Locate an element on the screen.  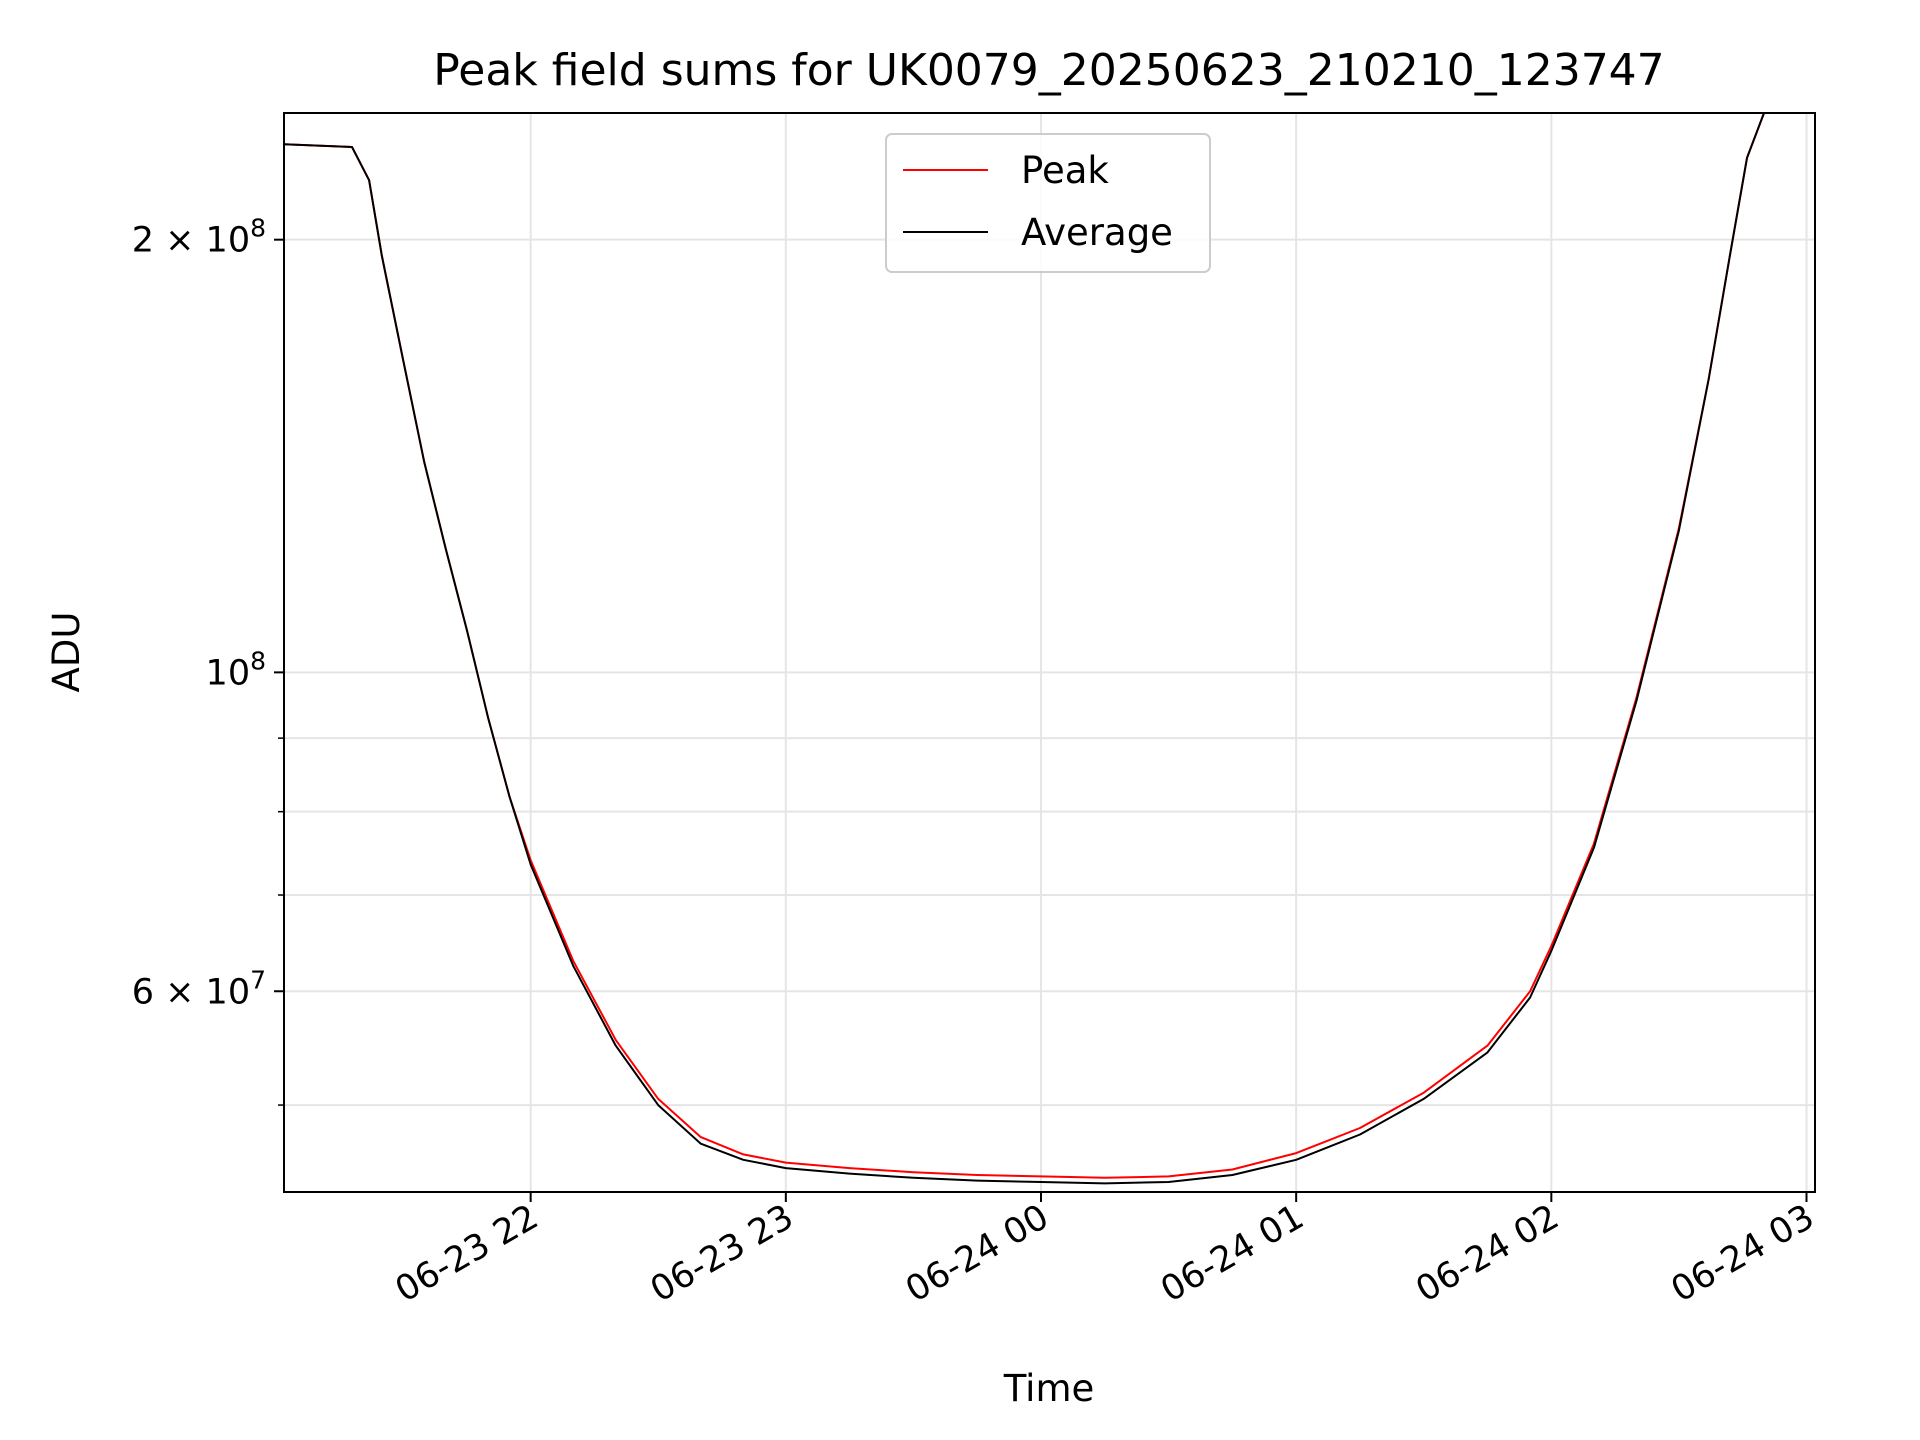
y-tick-label: 6 × 107 is located at coordinates (199, 988).